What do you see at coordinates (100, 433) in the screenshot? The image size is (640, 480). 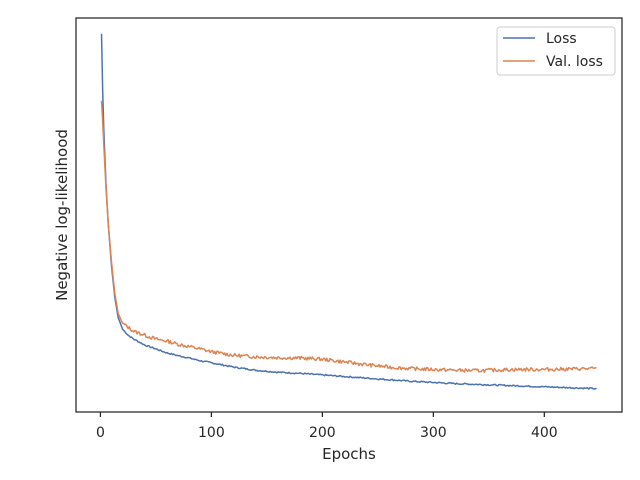 I see `x-tick-label: 0` at bounding box center [100, 433].